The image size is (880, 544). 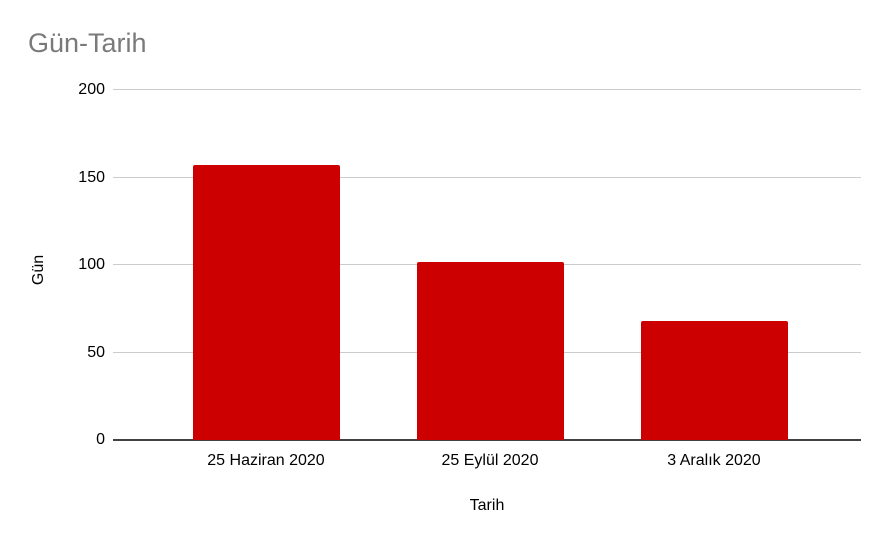 What do you see at coordinates (91, 177) in the screenshot?
I see `y-tick-label-150: 150` at bounding box center [91, 177].